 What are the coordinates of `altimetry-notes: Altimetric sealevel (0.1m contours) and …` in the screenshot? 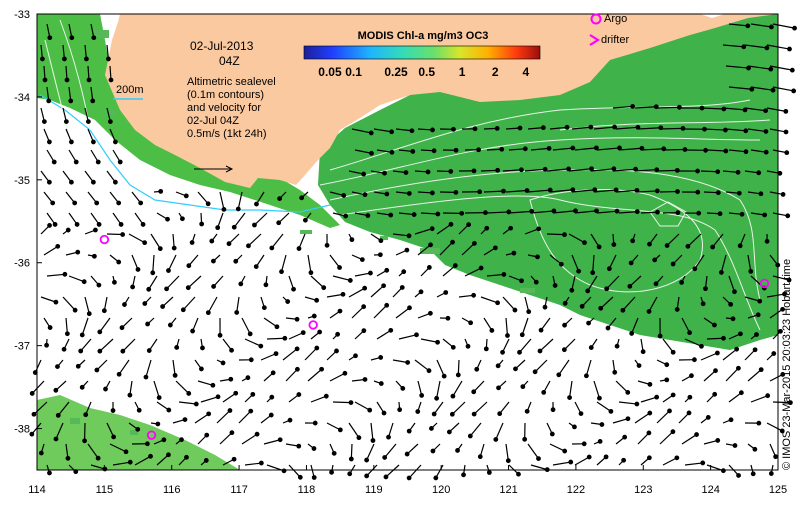 It's located at (231, 108).